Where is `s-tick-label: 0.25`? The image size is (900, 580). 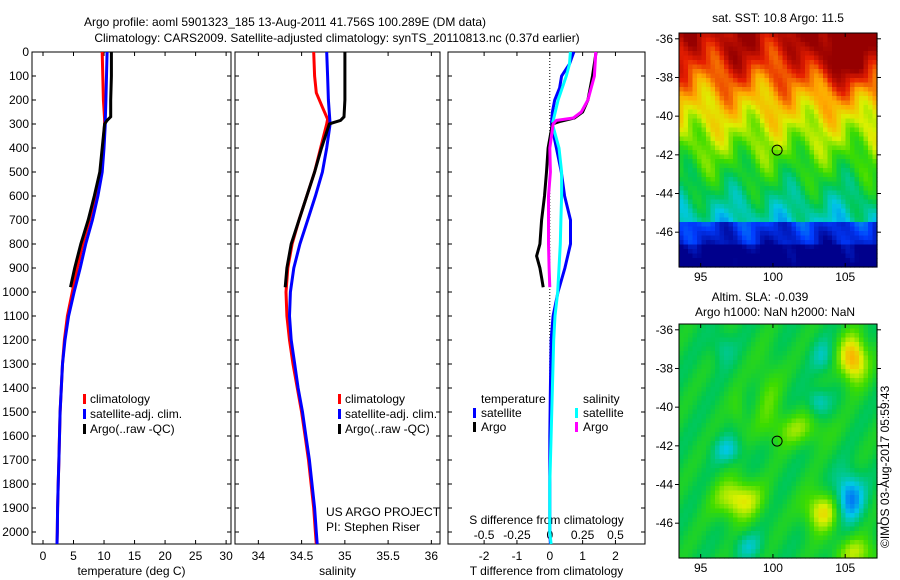
s-tick-label: 0.25 is located at coordinates (583, 535).